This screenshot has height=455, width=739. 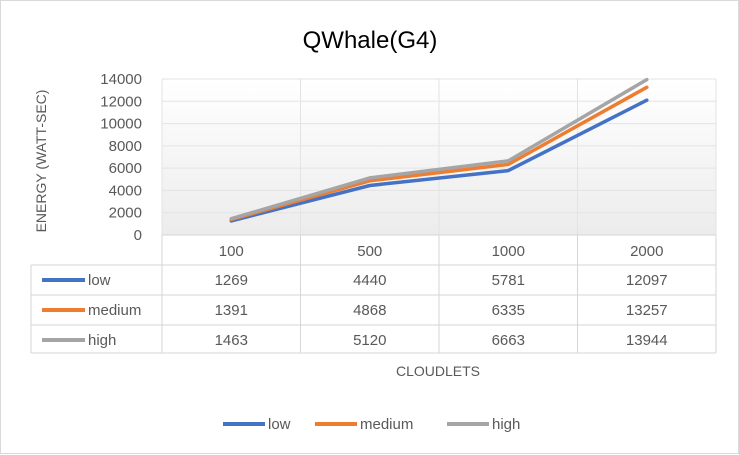 What do you see at coordinates (125, 190) in the screenshot?
I see `y-tick-label: 4000` at bounding box center [125, 190].